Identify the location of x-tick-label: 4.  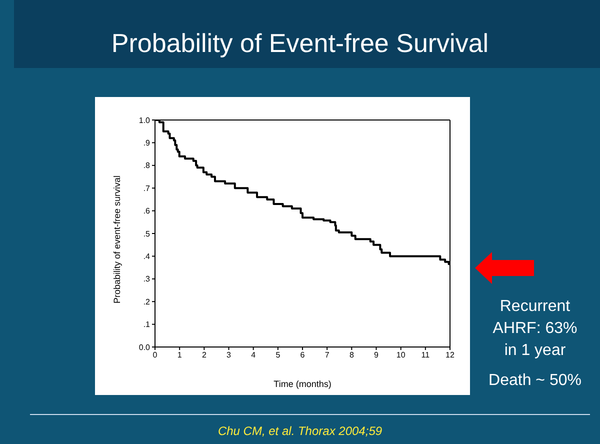
(253, 355).